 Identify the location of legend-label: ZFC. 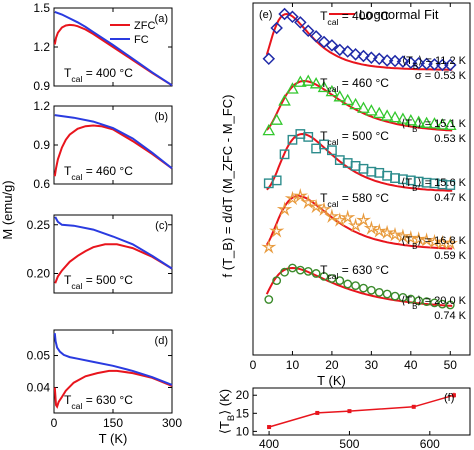
(144, 26).